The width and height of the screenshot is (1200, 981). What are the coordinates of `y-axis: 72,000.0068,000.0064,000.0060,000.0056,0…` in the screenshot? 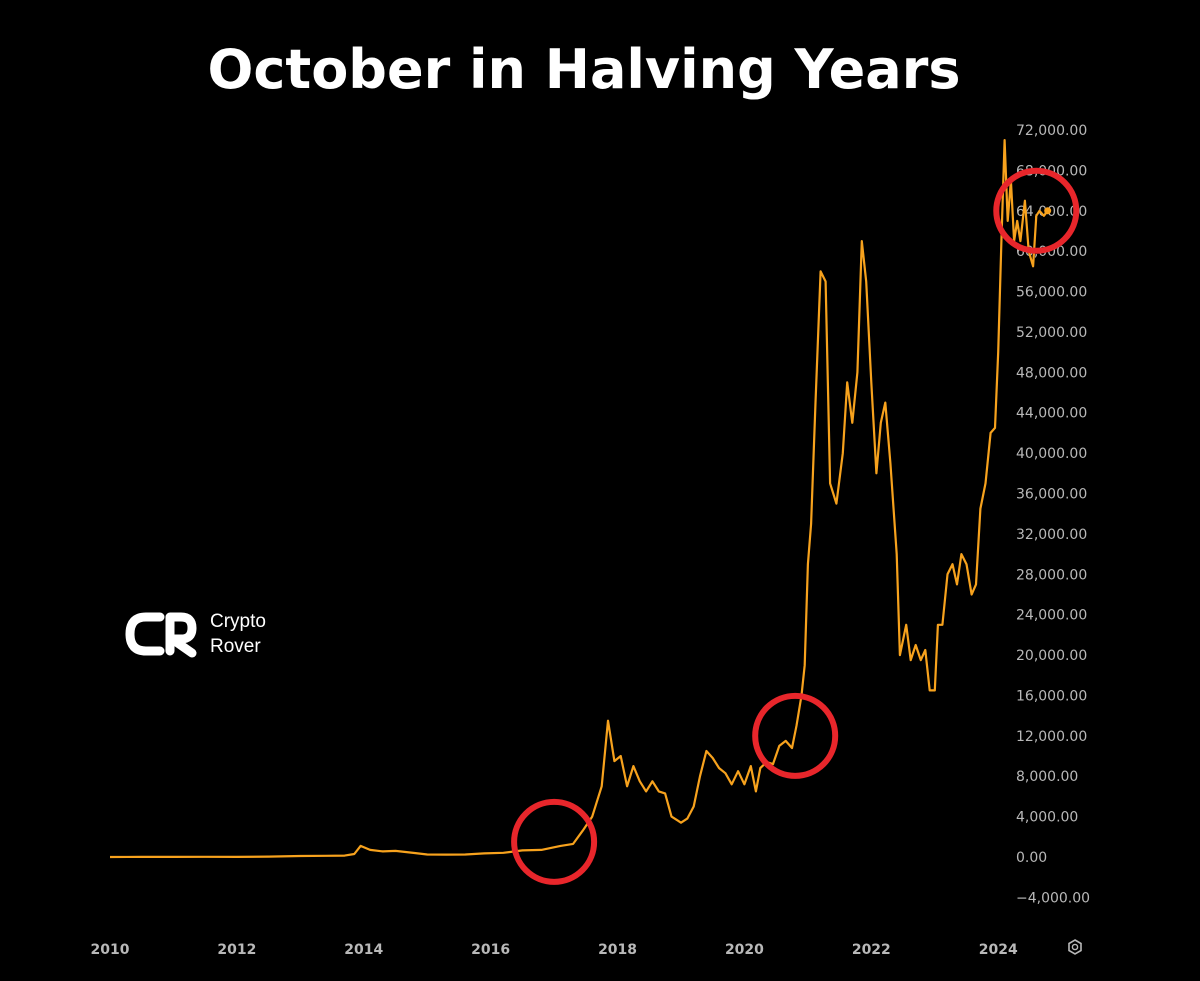 It's located at (1053, 514).